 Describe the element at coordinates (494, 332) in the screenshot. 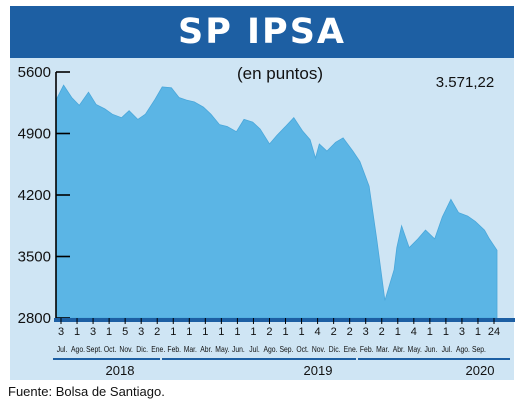

I see `x-tick-day: 24` at that location.